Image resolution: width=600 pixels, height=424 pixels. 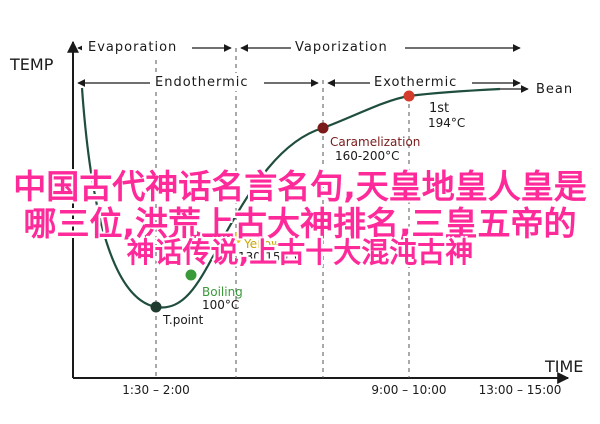 I want to click on point-detail-1st: 194°C, so click(x=446, y=123).